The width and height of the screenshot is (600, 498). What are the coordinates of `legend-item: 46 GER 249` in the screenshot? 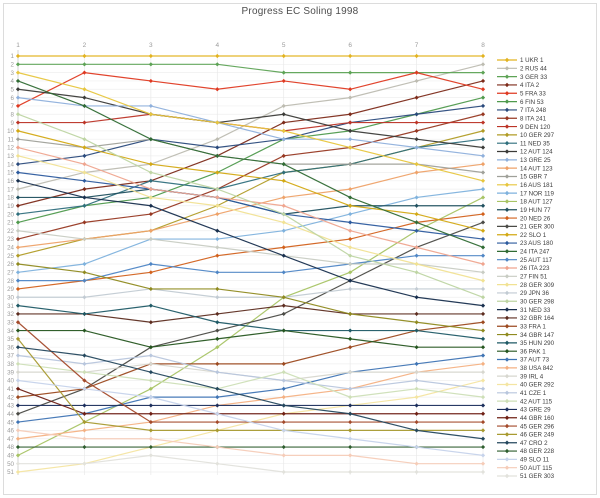 It's located at (526, 435).